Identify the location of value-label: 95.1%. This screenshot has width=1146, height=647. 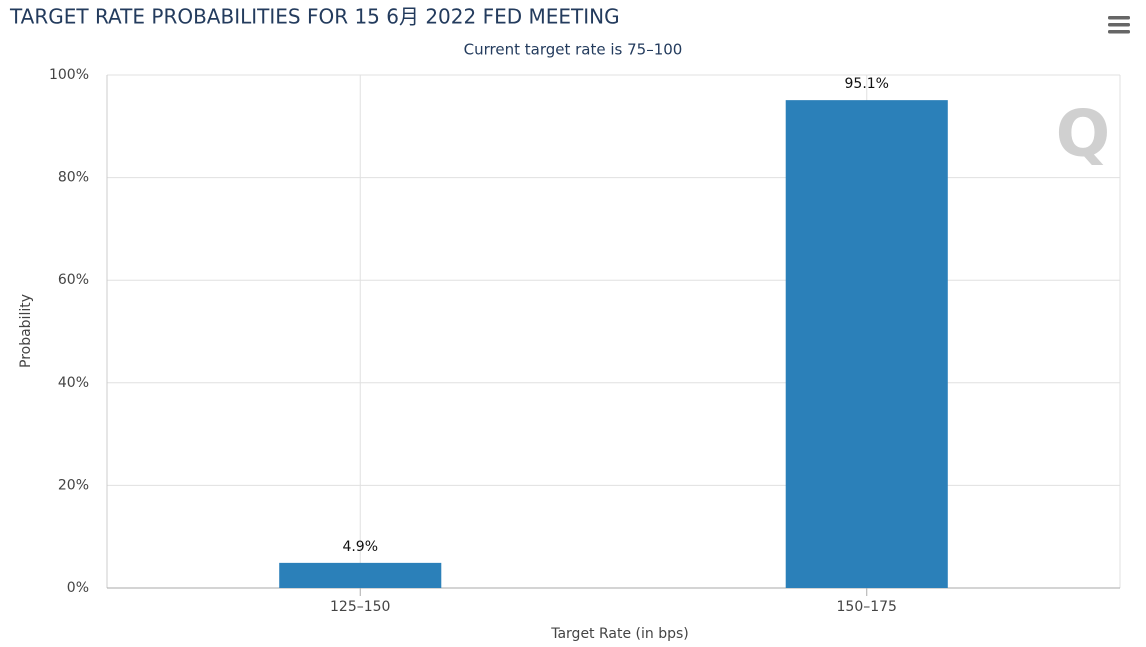
(867, 84).